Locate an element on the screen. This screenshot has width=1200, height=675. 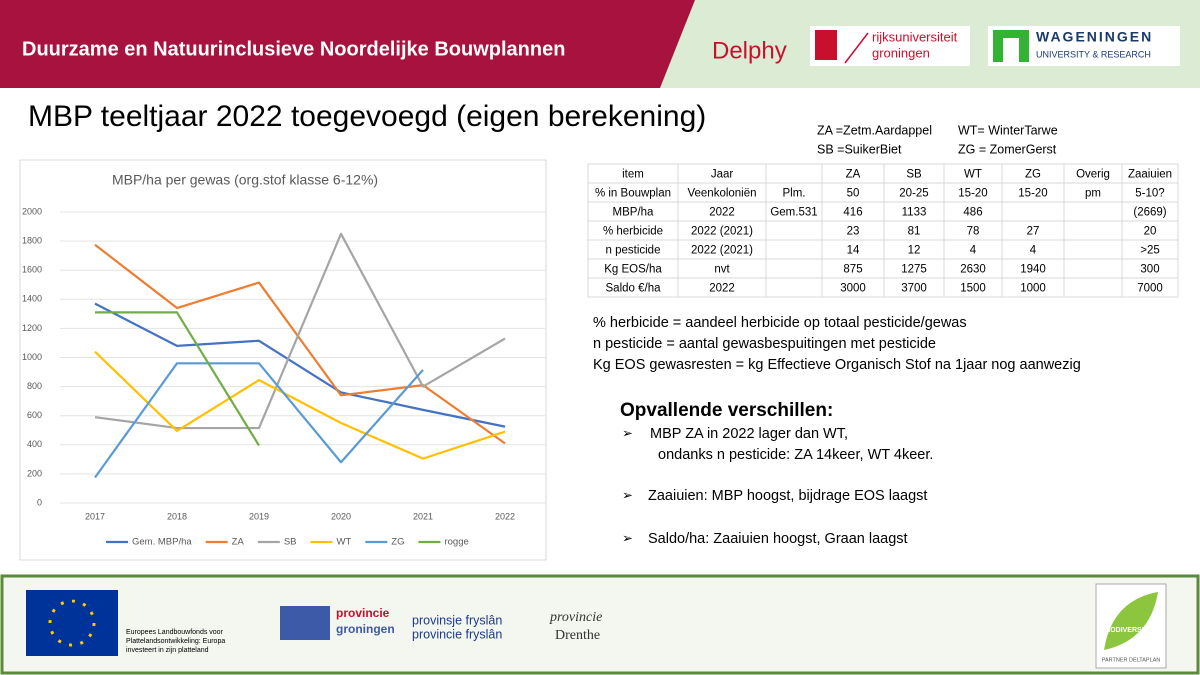
table-text: Kg EOS/ha is located at coordinates (633, 270).